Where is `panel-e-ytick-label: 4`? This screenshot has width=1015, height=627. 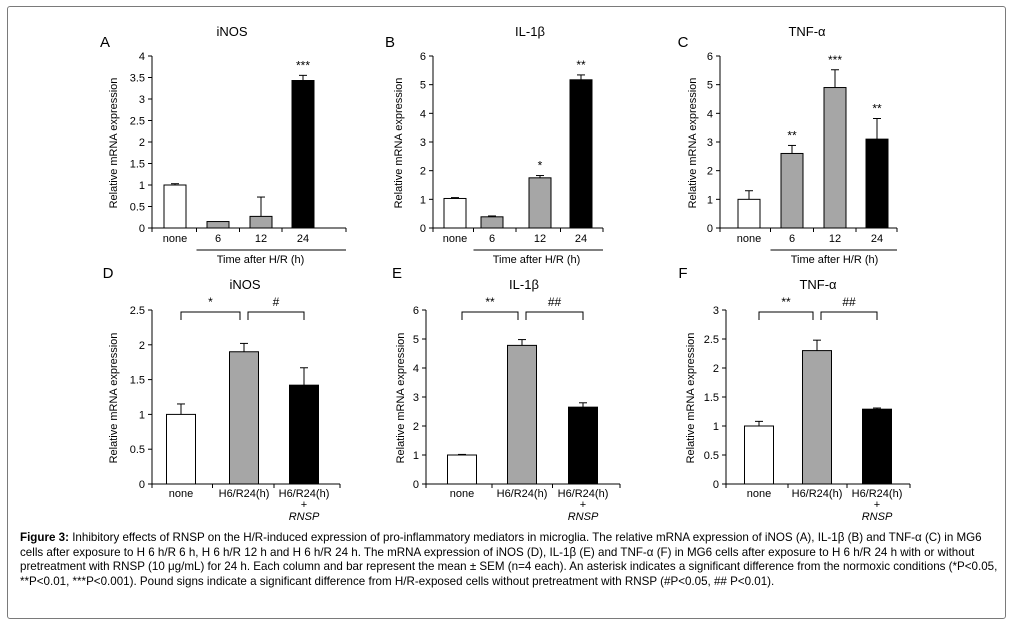 panel-e-ytick-label: 4 is located at coordinates (416, 369).